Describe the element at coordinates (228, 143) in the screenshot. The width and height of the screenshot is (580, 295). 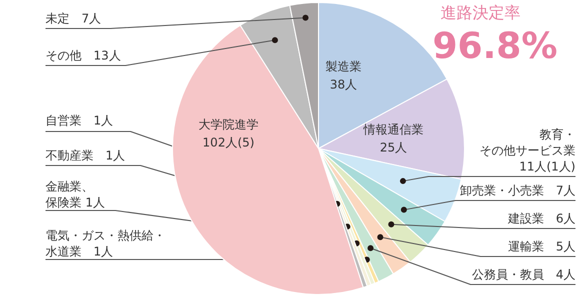
I see `data-label: 102人(5)` at that location.